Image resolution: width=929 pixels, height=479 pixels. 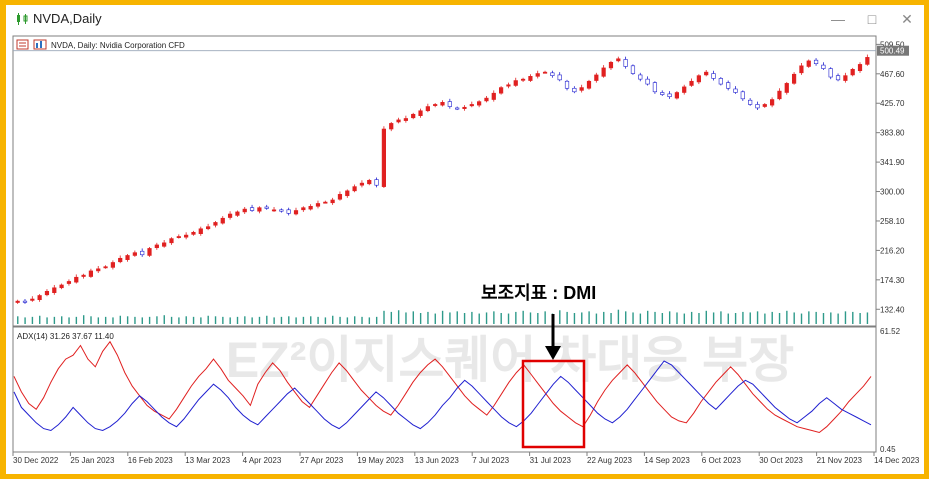 I want to click on x-tick-label: 25 Jan 2023, so click(x=92, y=460).